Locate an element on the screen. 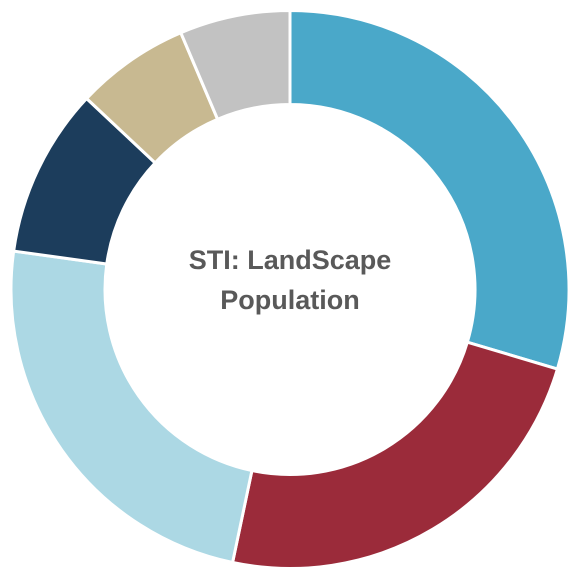  chart-title: STI: LandScape Population is located at coordinates (290, 280).